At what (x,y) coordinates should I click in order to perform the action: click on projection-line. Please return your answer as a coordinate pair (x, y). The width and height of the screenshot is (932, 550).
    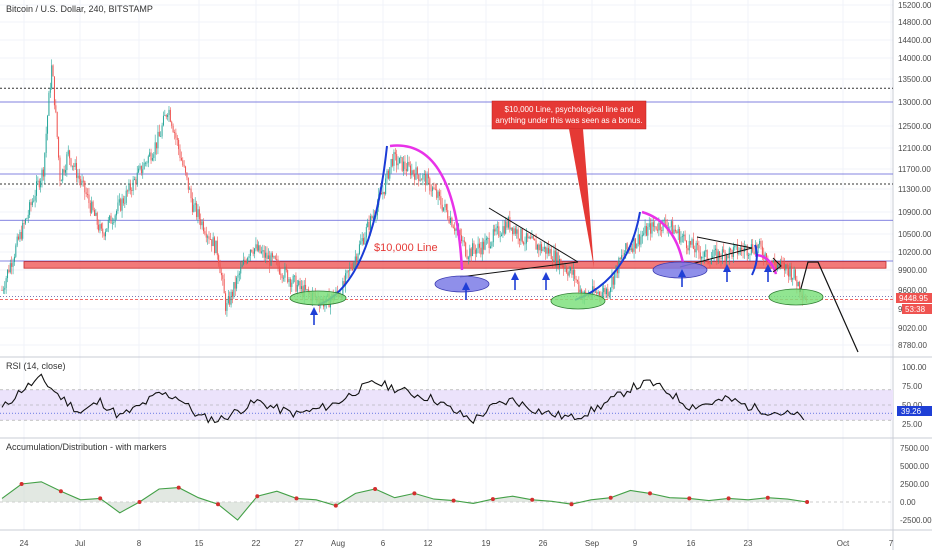
    Looking at the image, I should click on (829, 307).